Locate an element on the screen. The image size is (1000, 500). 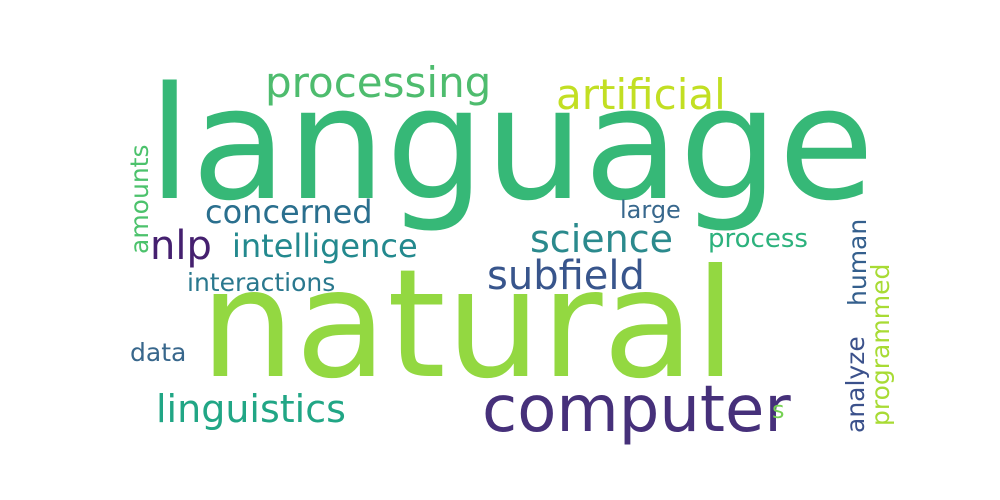
word-amounts: amounts is located at coordinates (139, 199).